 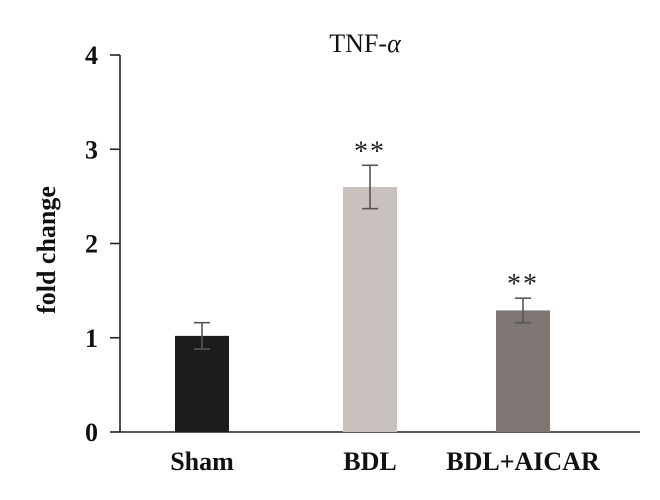 I want to click on chart-title: TNF-α, so click(x=365, y=43).